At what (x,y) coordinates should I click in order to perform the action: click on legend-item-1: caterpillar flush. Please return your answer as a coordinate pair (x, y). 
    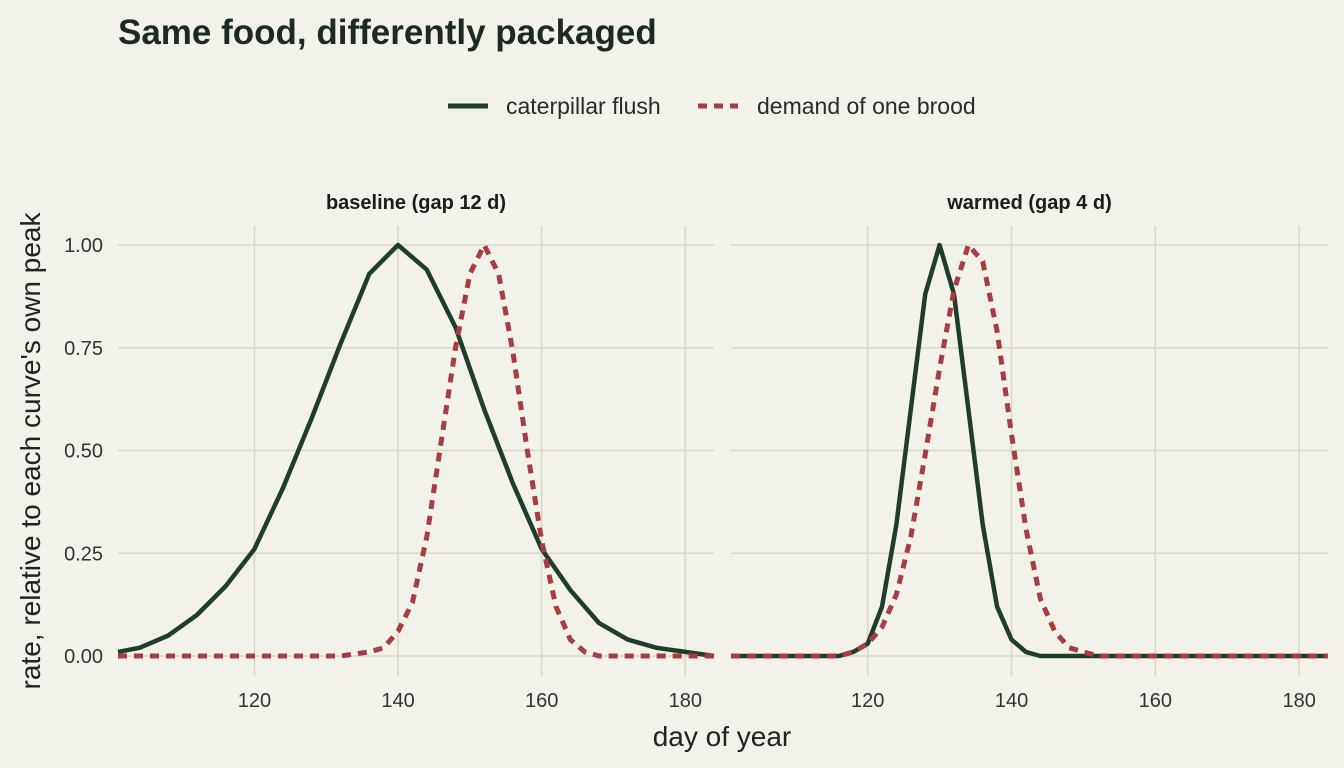
    Looking at the image, I should click on (554, 106).